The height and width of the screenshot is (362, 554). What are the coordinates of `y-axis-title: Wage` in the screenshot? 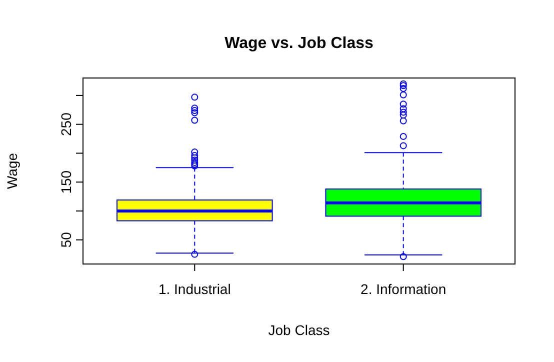 It's located at (12, 171).